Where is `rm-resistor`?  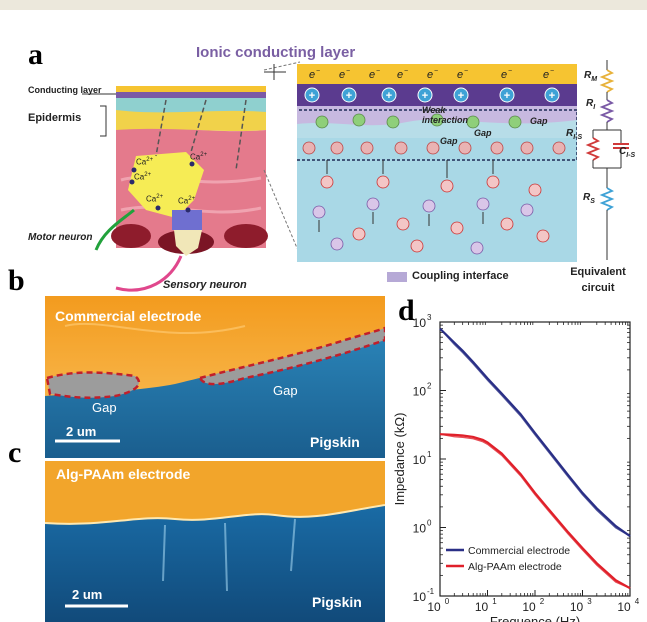 rm-resistor is located at coordinates (607, 81).